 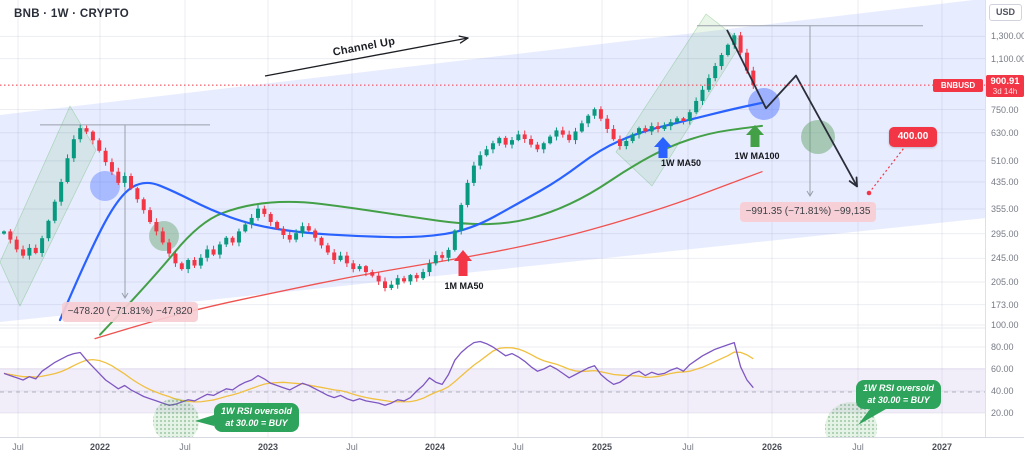 What do you see at coordinates (204, 420) in the screenshot?
I see `callout-tail-icon` at bounding box center [204, 420].